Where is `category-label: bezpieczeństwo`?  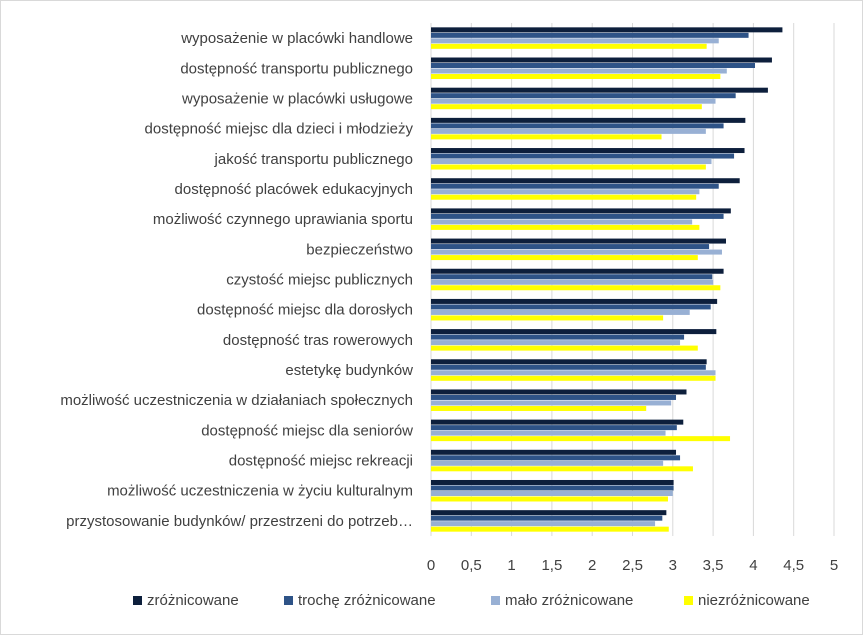
category-label: bezpieczeństwo is located at coordinates (359, 249).